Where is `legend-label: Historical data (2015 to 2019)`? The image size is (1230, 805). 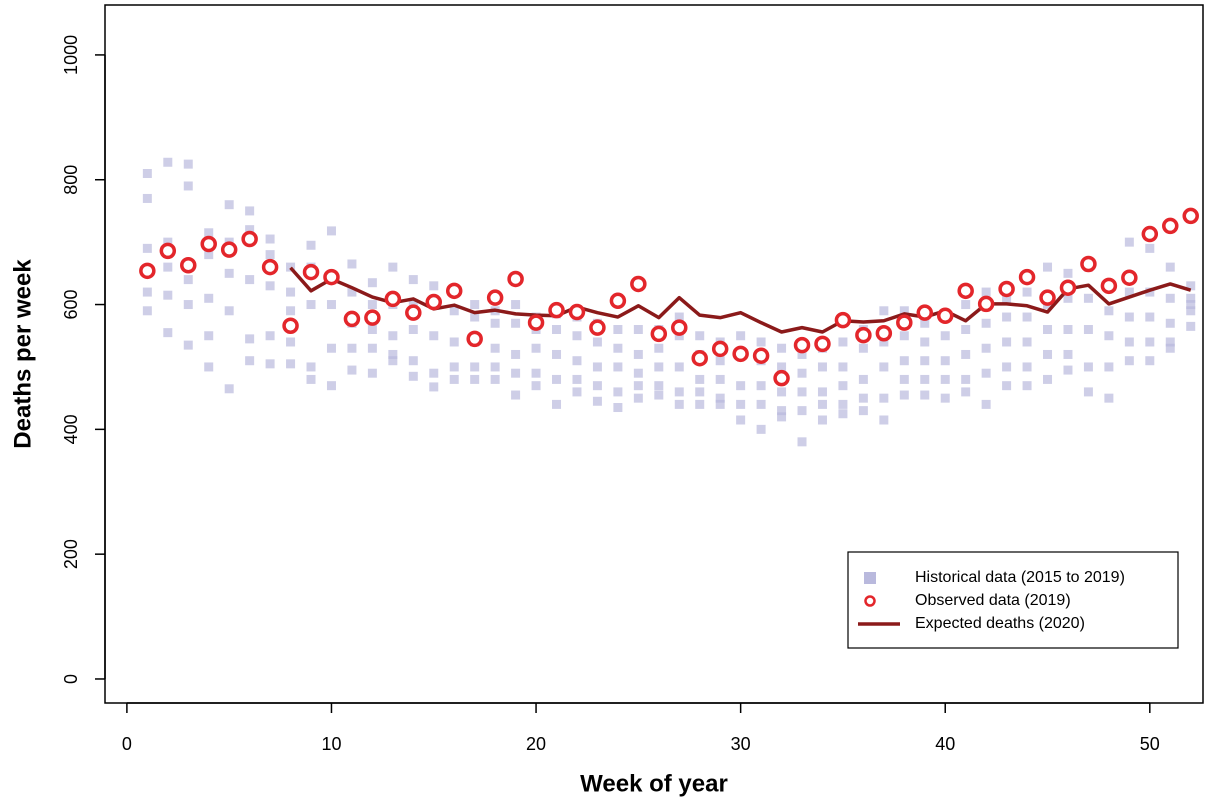 legend-label: Historical data (2015 to 2019) is located at coordinates (1020, 577).